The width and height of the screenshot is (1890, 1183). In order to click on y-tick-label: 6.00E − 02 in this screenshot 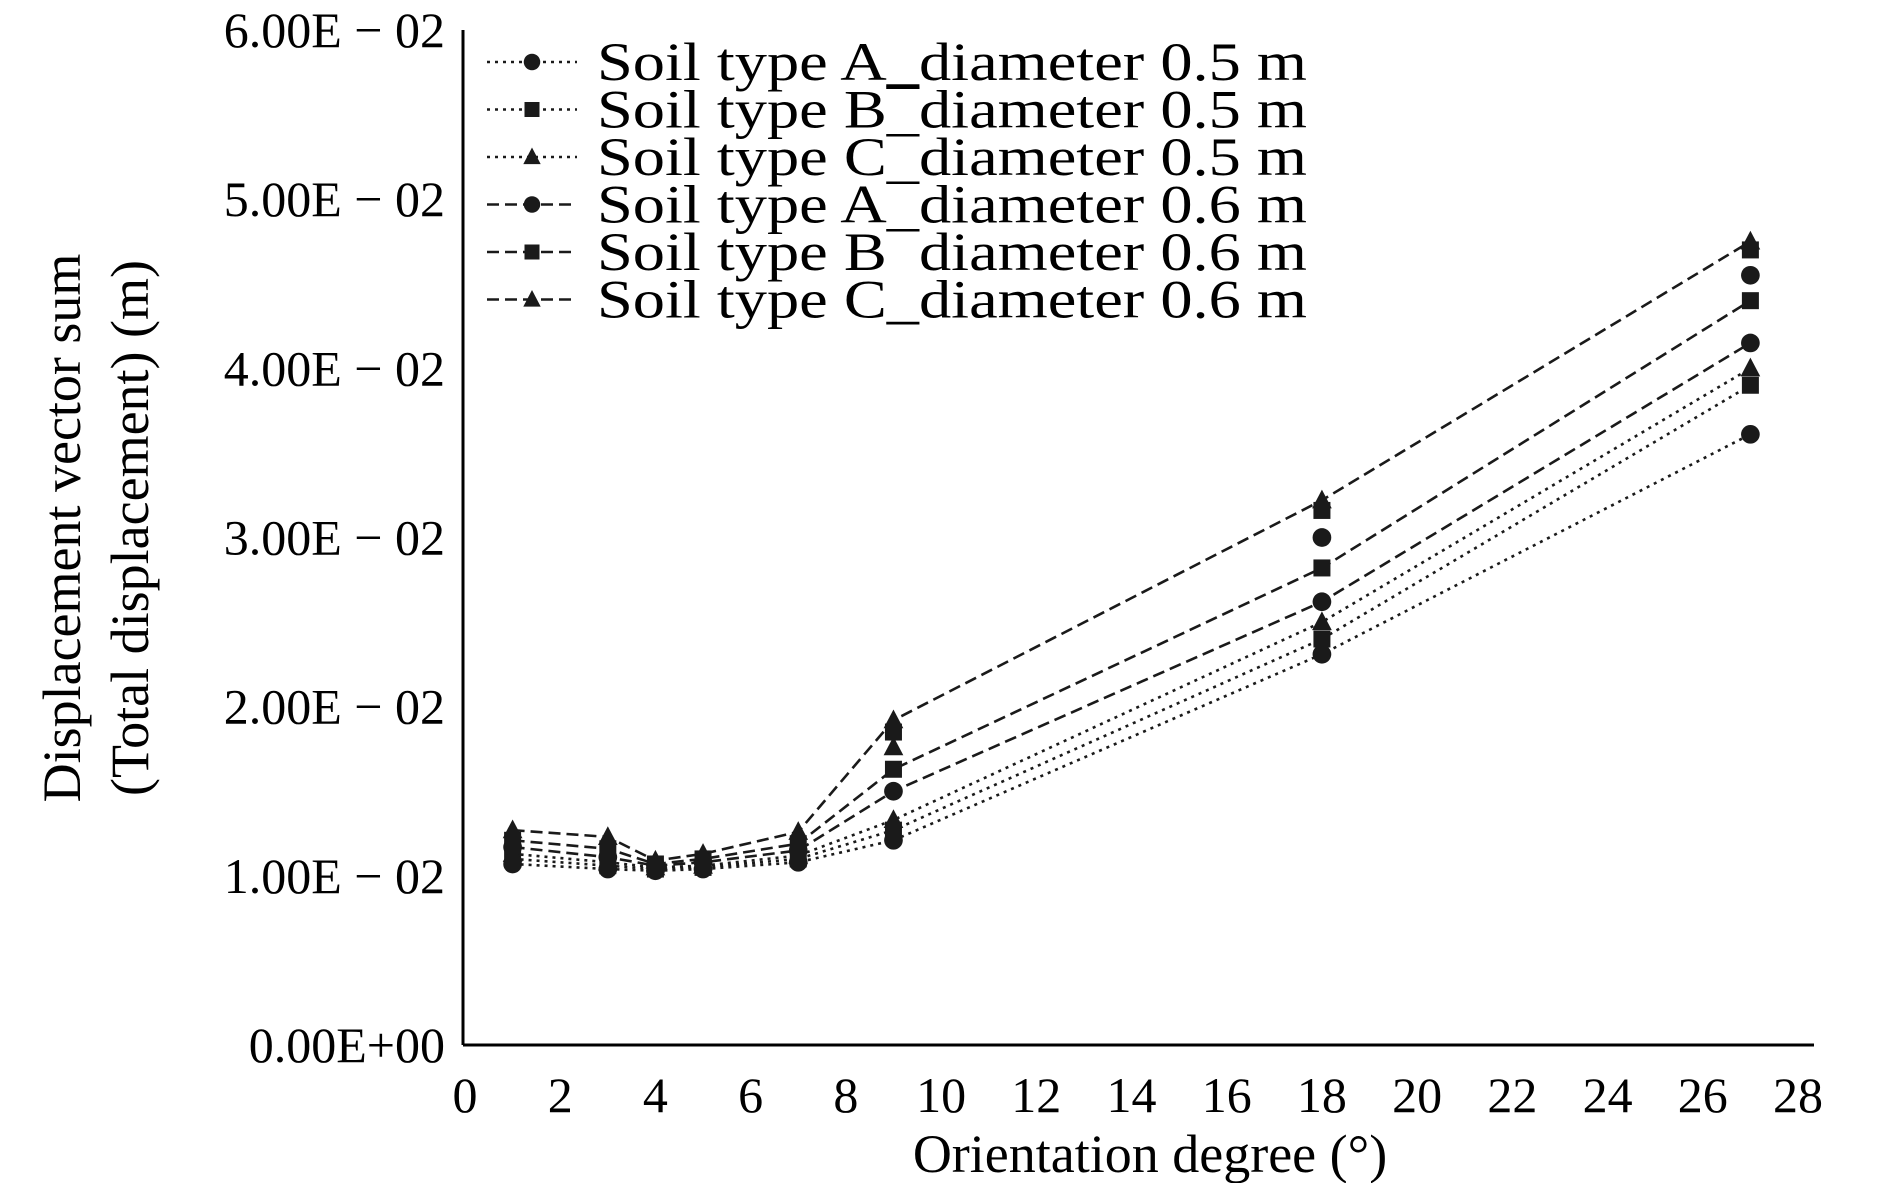, I will do `click(334, 30)`.